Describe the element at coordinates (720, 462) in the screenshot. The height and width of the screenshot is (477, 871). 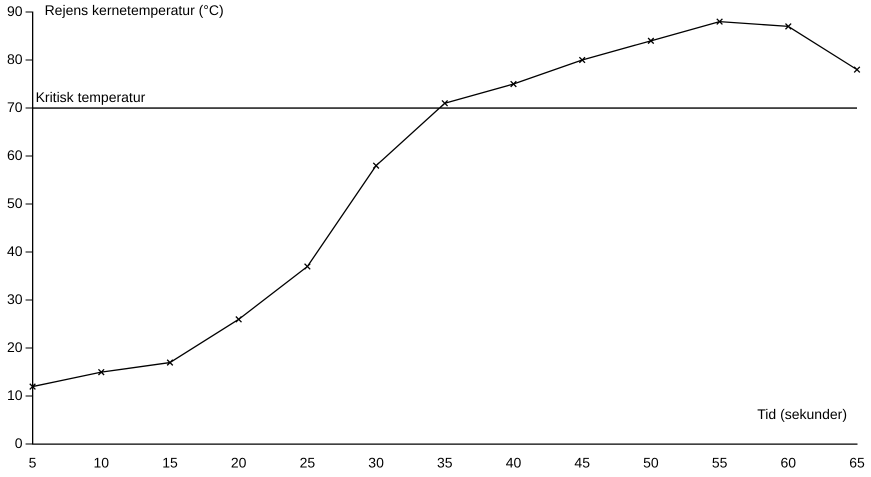
I see `x-tick-label: 55` at that location.